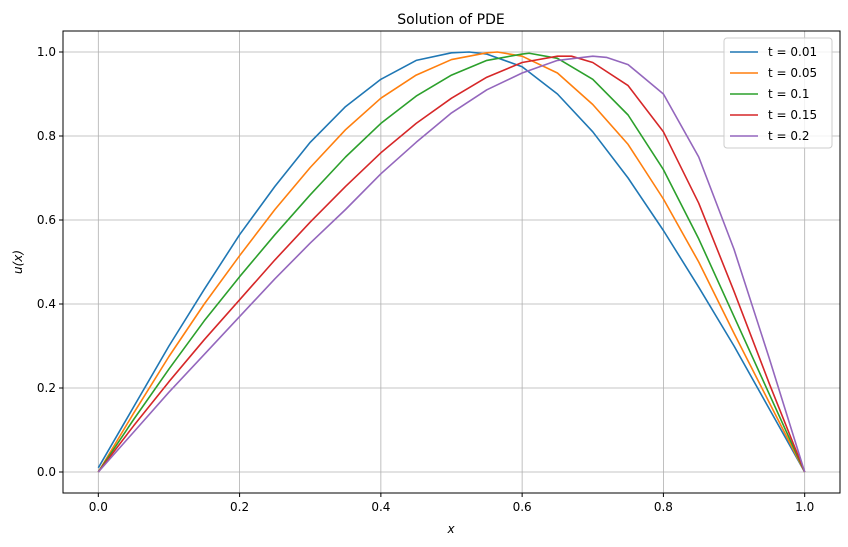  What do you see at coordinates (663, 507) in the screenshot?
I see `x-tick-label: 0.8` at bounding box center [663, 507].